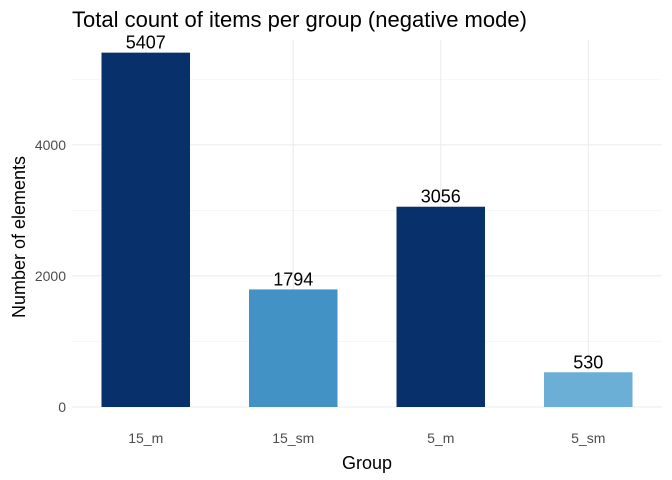 The width and height of the screenshot is (672, 480). What do you see at coordinates (588, 389) in the screenshot?
I see `bar-5_sm` at bounding box center [588, 389].